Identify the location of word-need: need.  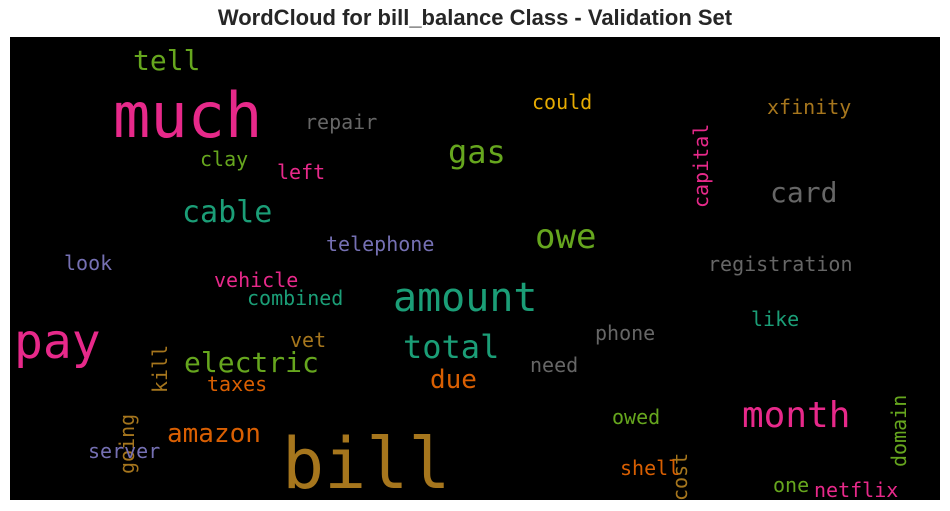
(554, 365).